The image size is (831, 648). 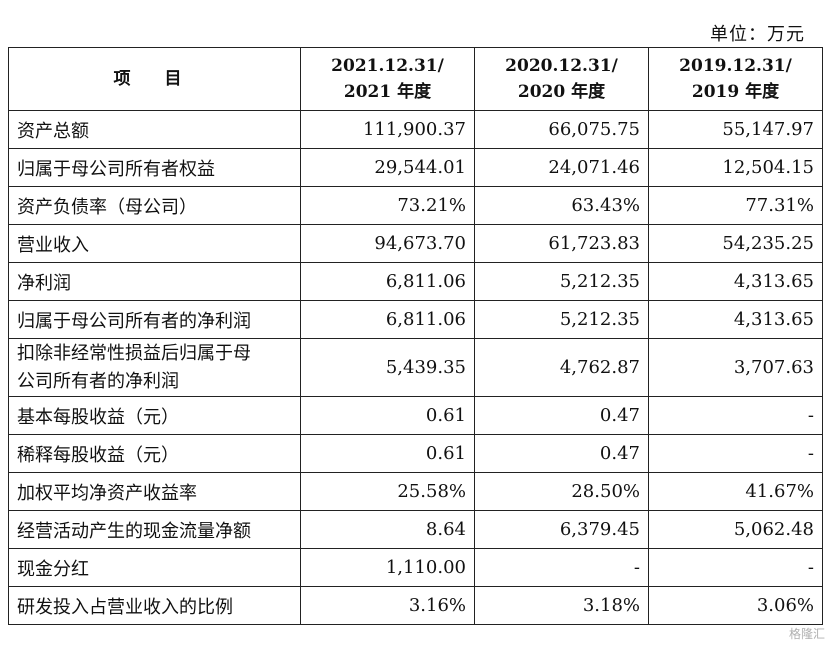 I want to click on cell-2021: 29,544.01, so click(x=387, y=167).